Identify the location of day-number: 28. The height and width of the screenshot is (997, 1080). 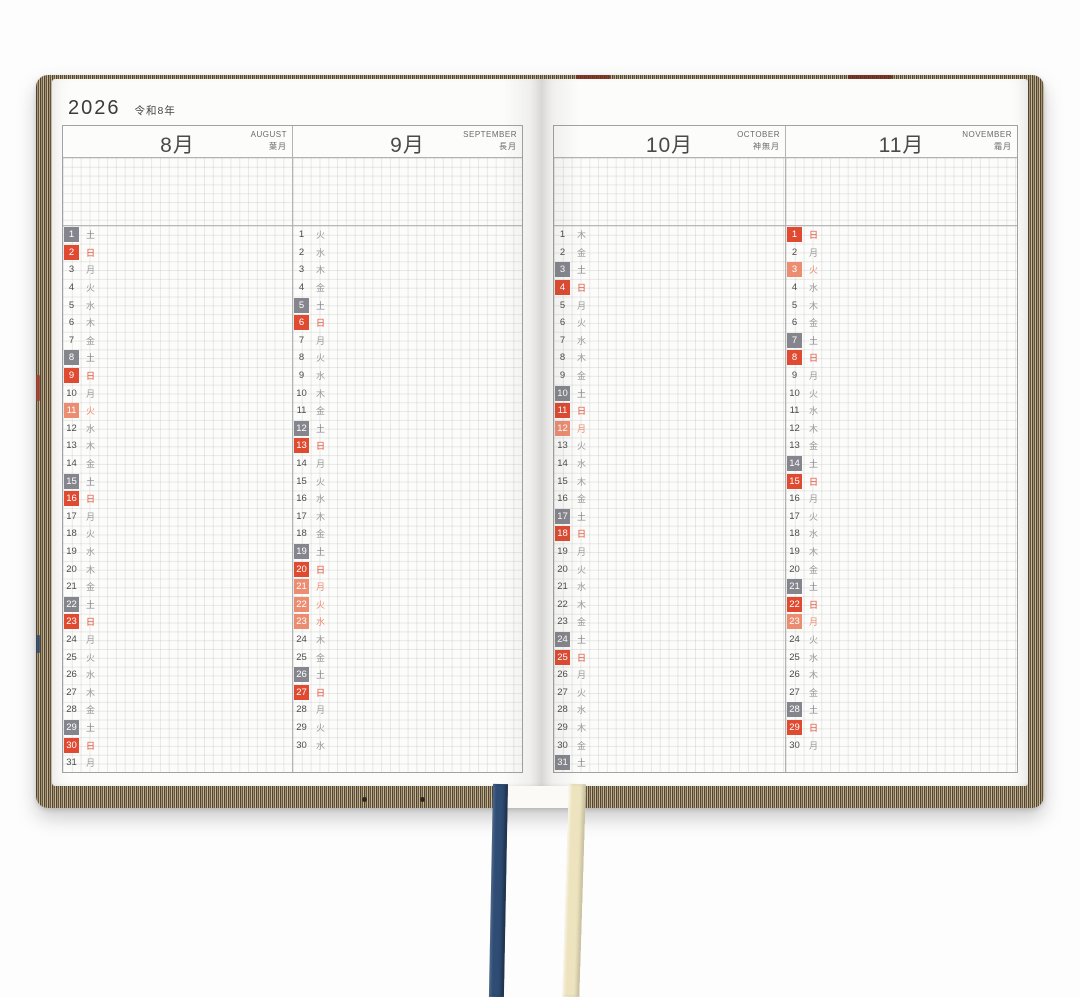
(301, 710).